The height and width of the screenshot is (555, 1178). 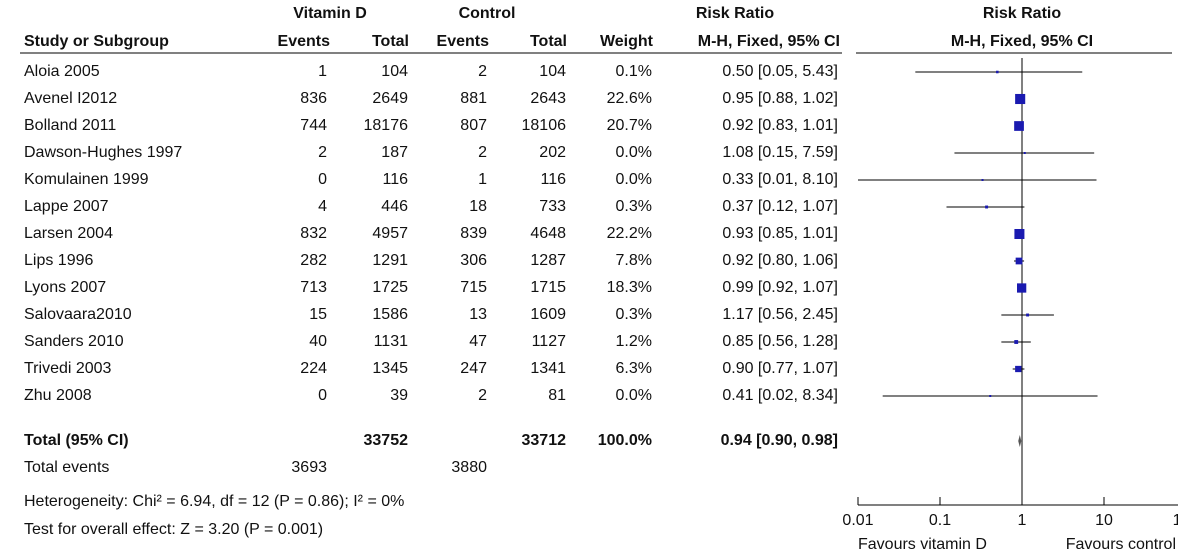 What do you see at coordinates (780, 260) in the screenshot?
I see `ci-label: 0.92 [0.80, 1.06]` at bounding box center [780, 260].